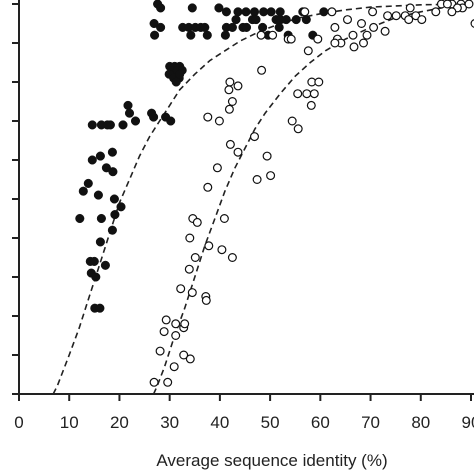 This screenshot has height=474, width=474. What do you see at coordinates (468, 422) in the screenshot?
I see `x-tick-label: 90` at bounding box center [468, 422].